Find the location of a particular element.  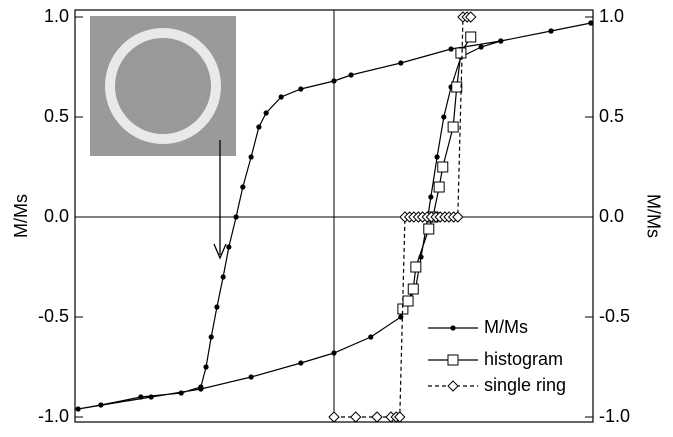

inset-image is located at coordinates (163, 86).